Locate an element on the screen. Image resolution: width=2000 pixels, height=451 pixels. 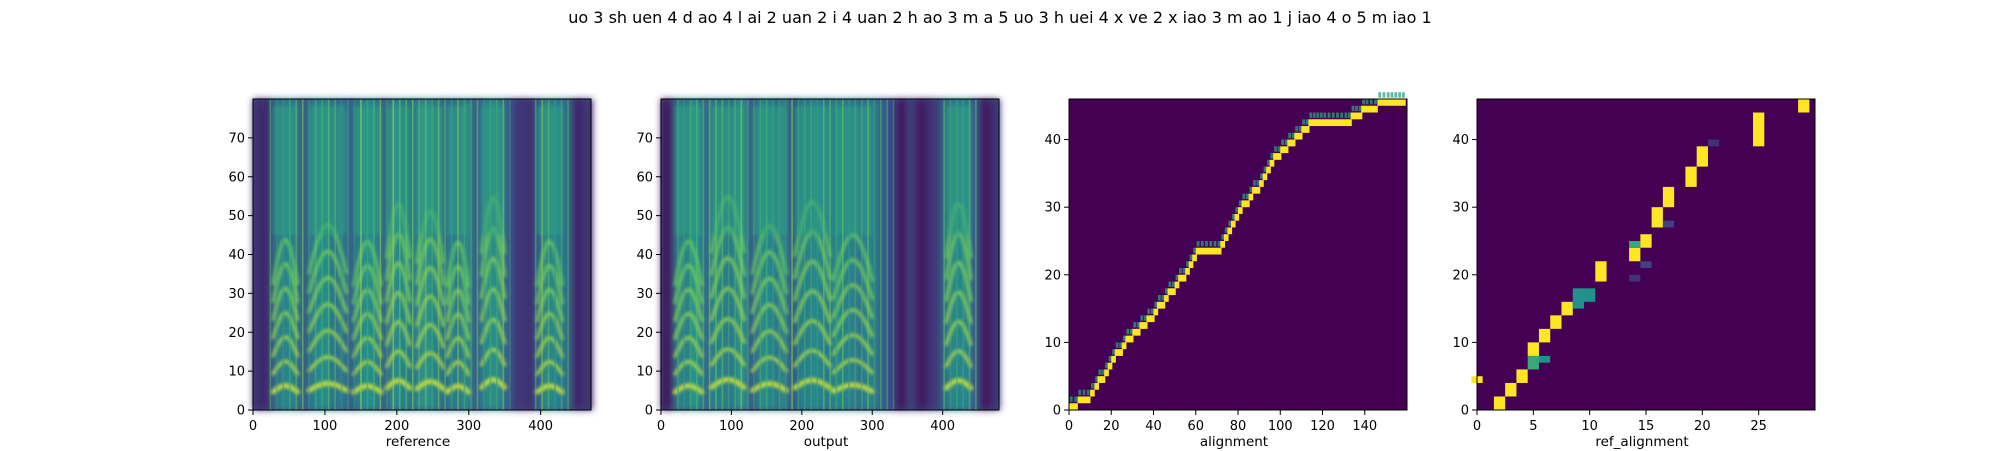
ref-alignment-map is located at coordinates (1643, 254).